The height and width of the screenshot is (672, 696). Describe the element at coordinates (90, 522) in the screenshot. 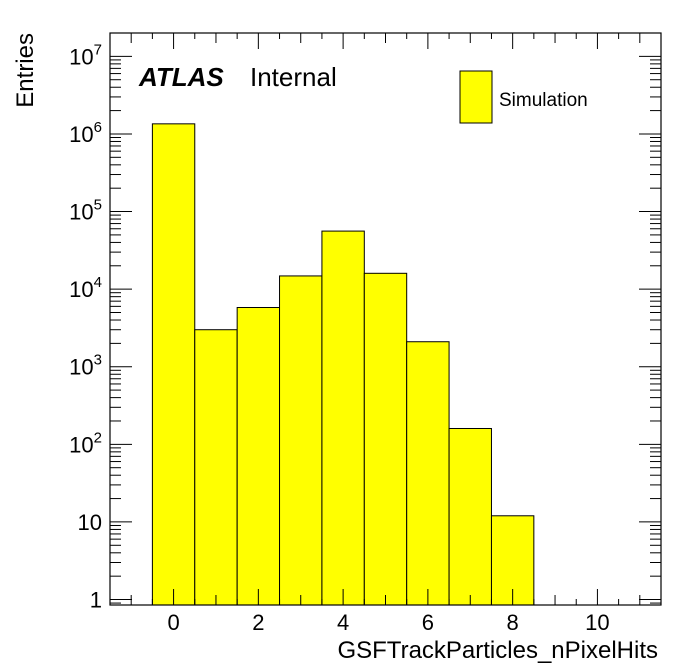

I see `y-tick-label: 10` at that location.